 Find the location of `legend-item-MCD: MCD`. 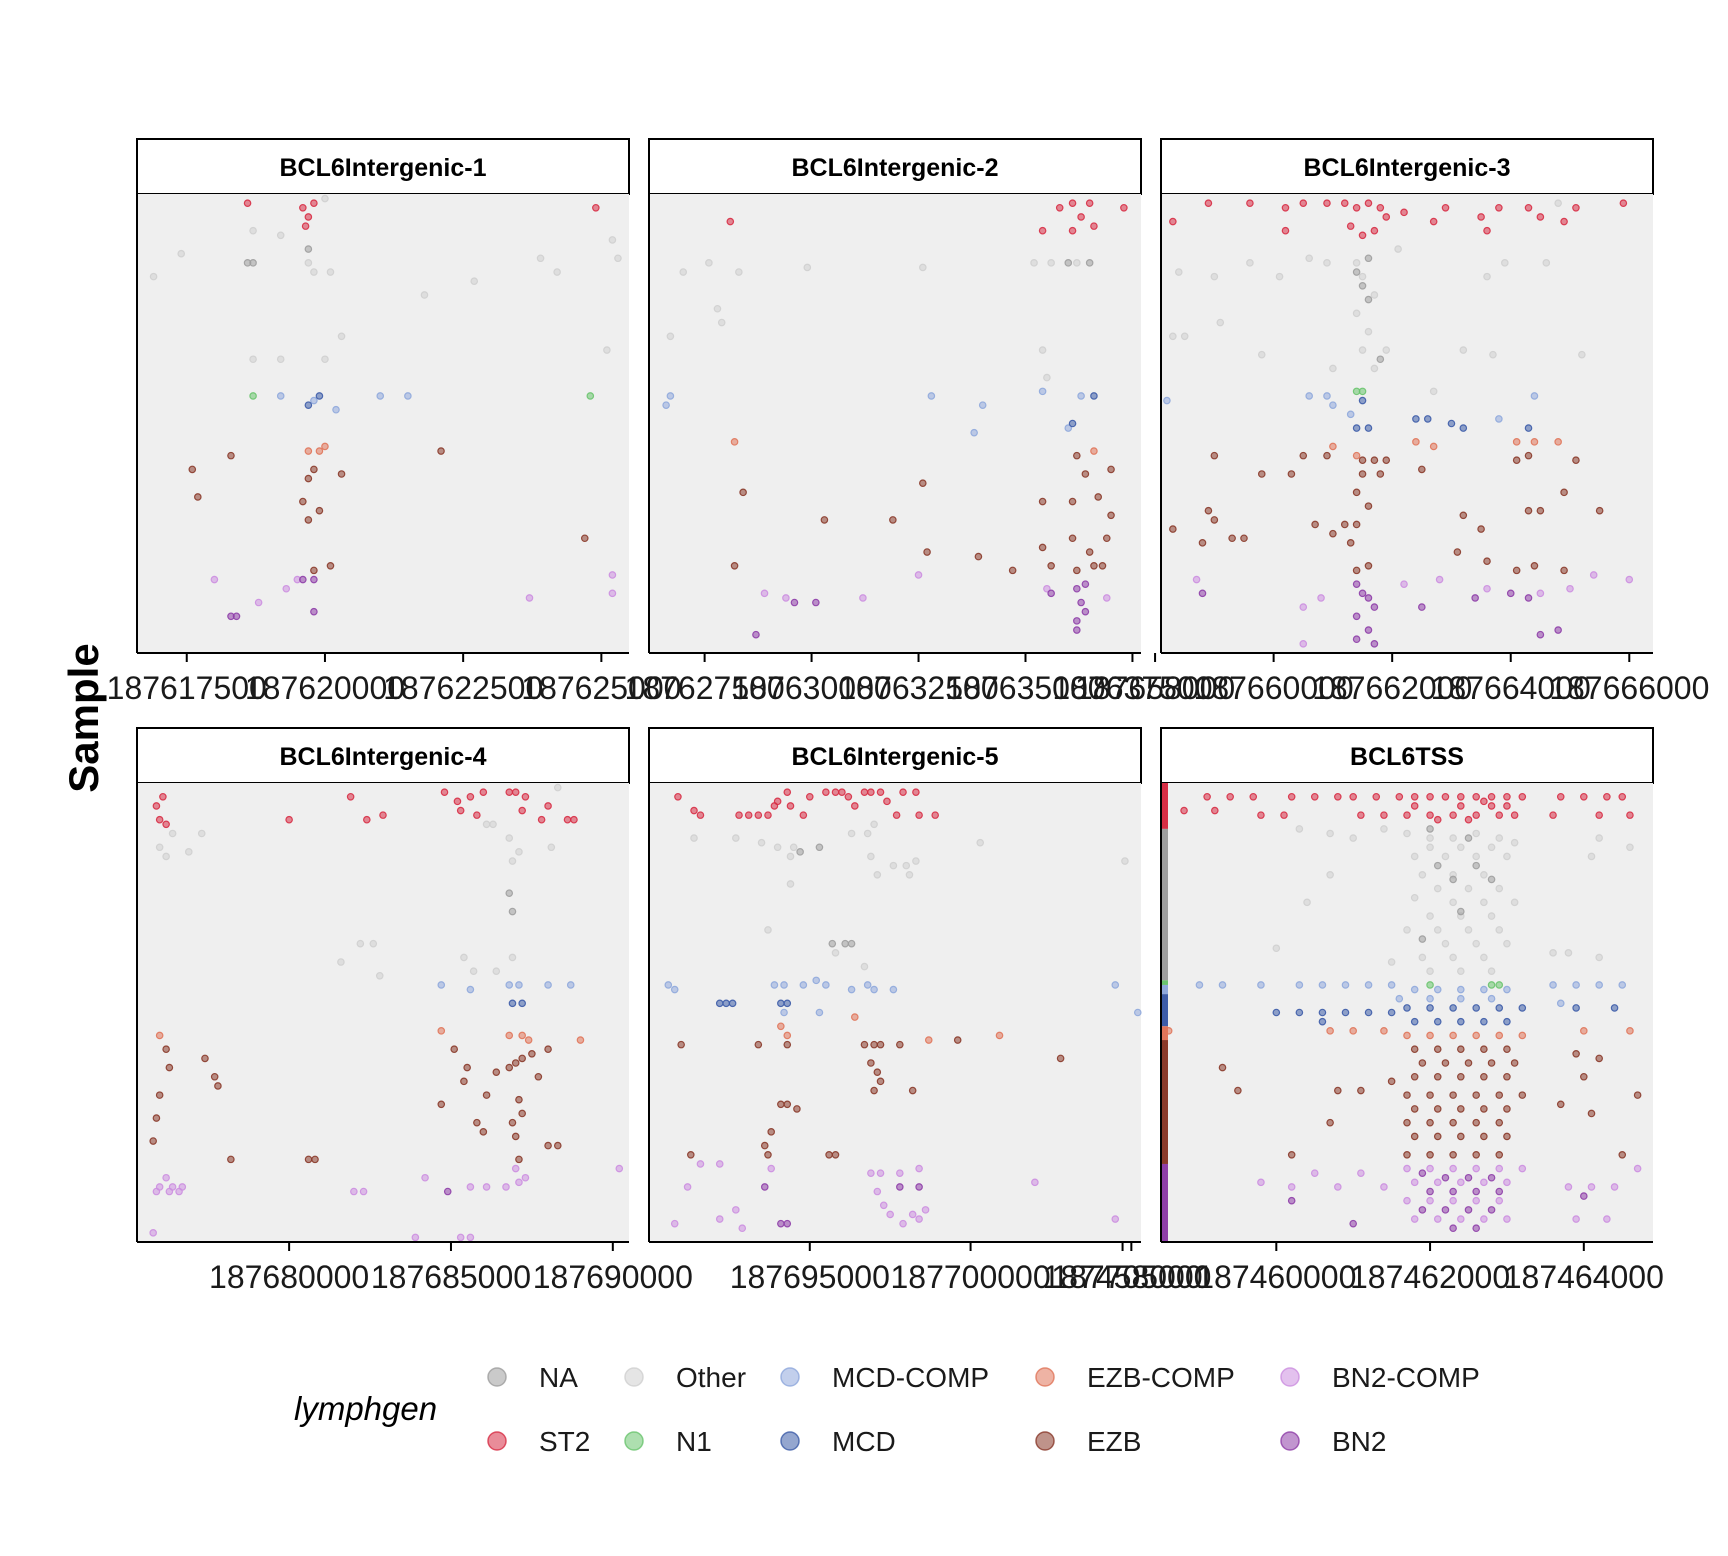

legend-item-MCD: MCD is located at coordinates (838, 1441).